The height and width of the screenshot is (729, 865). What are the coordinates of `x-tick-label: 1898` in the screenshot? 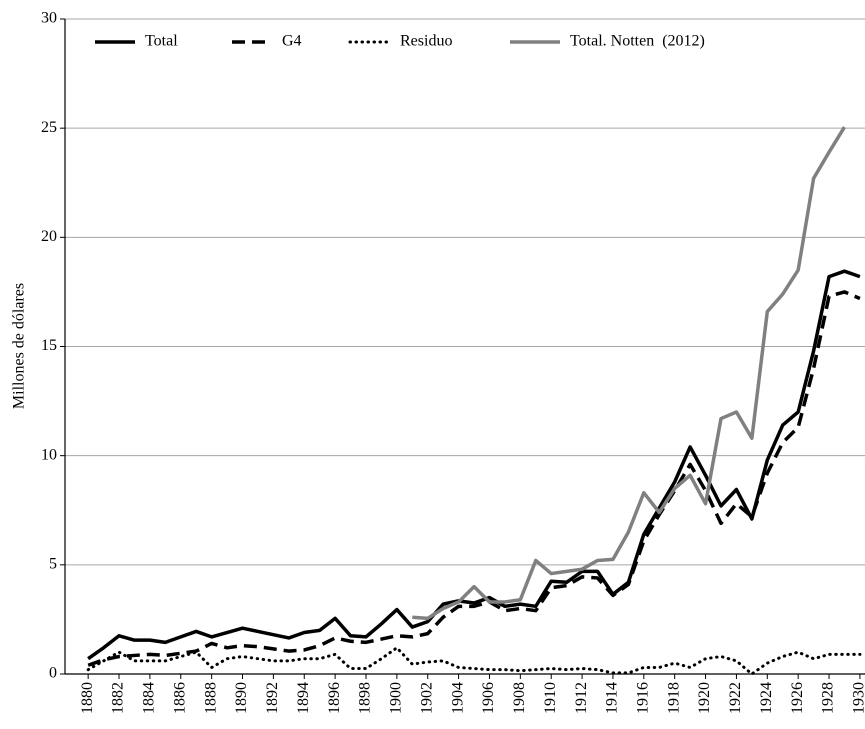 It's located at (365, 698).